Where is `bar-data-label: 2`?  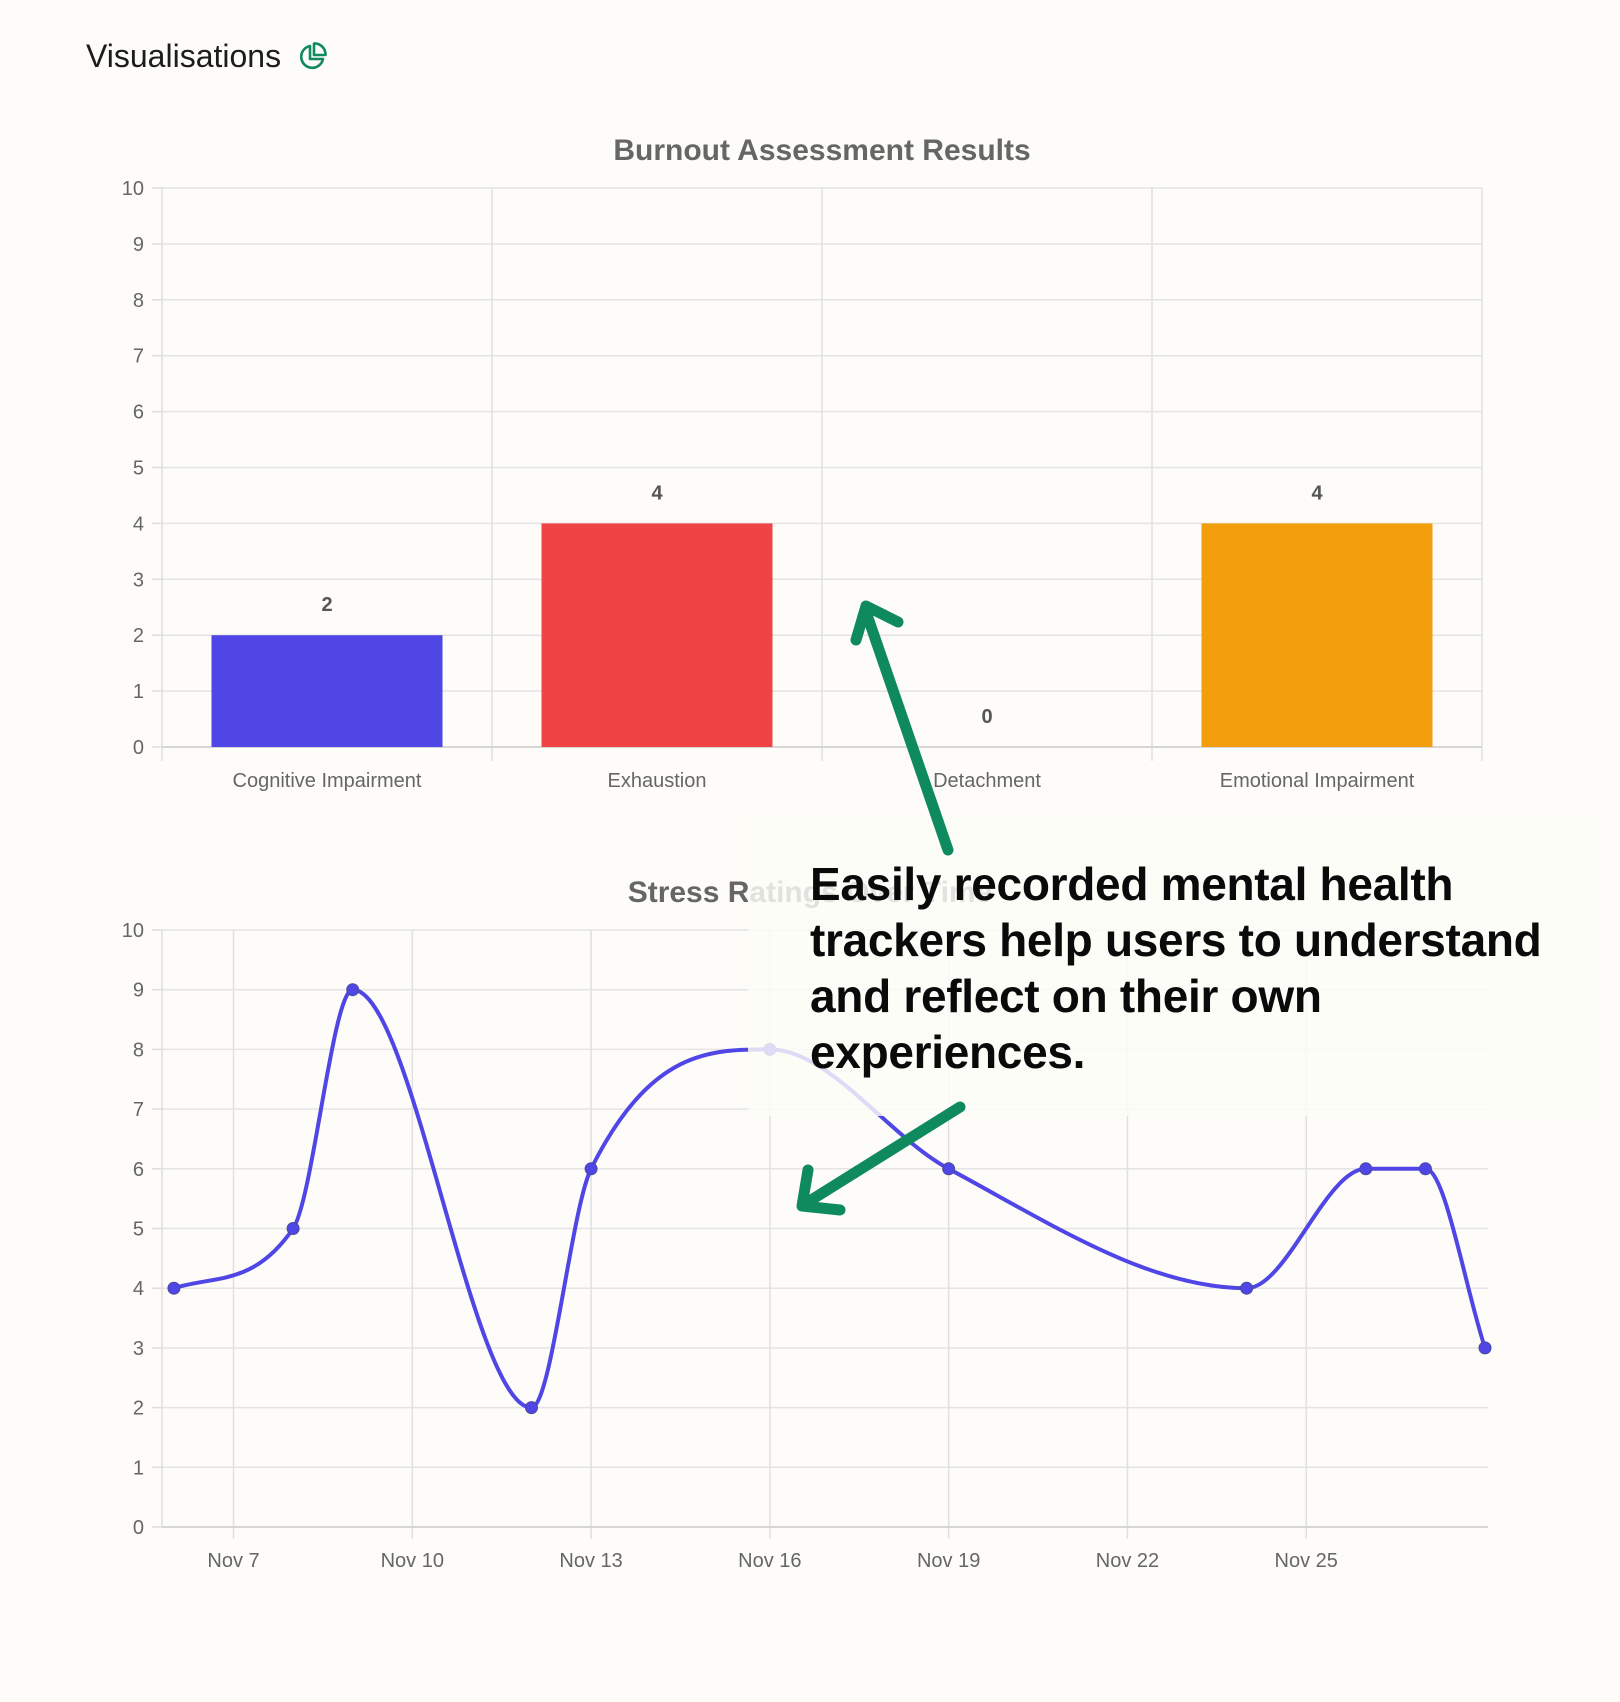 bar-data-label: 2 is located at coordinates (326, 605).